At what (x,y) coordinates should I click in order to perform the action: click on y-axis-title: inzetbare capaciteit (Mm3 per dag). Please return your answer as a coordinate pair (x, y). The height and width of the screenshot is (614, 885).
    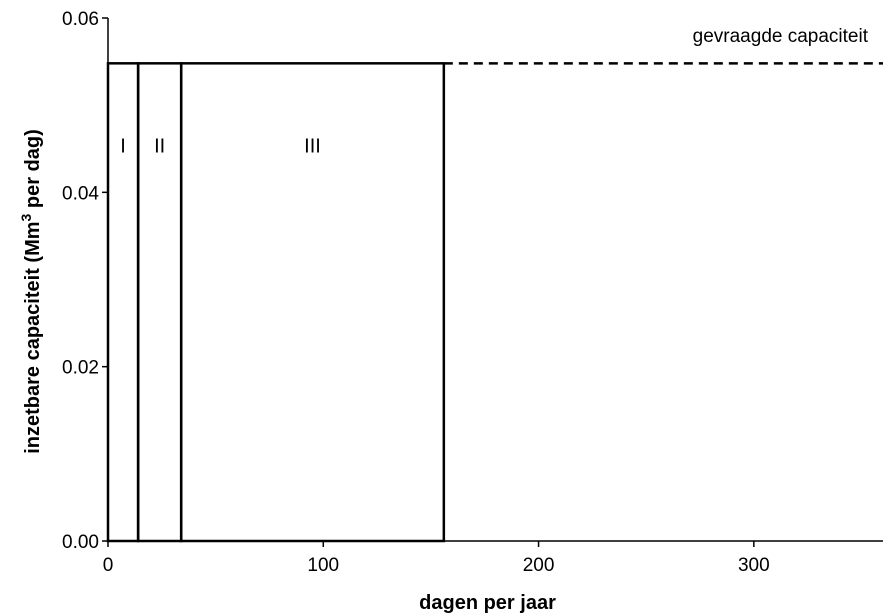
    Looking at the image, I should click on (31, 291).